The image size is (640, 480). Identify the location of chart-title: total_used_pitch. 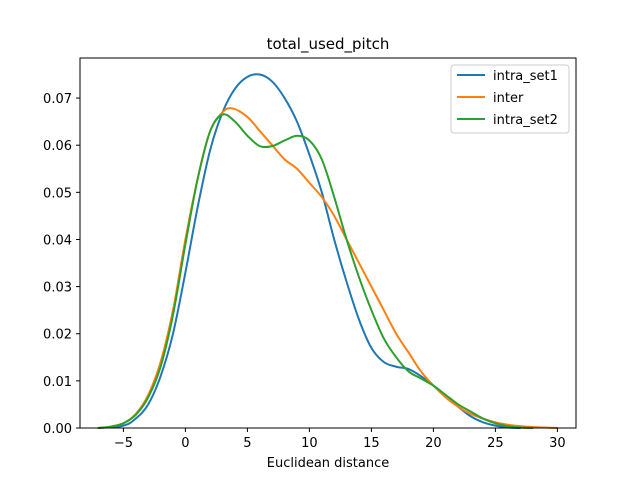
(328, 44).